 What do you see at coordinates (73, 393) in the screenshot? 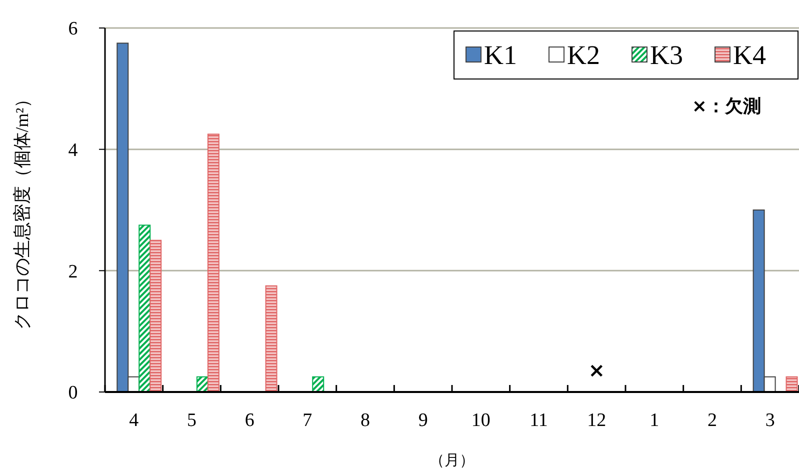
I see `y-tick-label: 0` at bounding box center [73, 393].